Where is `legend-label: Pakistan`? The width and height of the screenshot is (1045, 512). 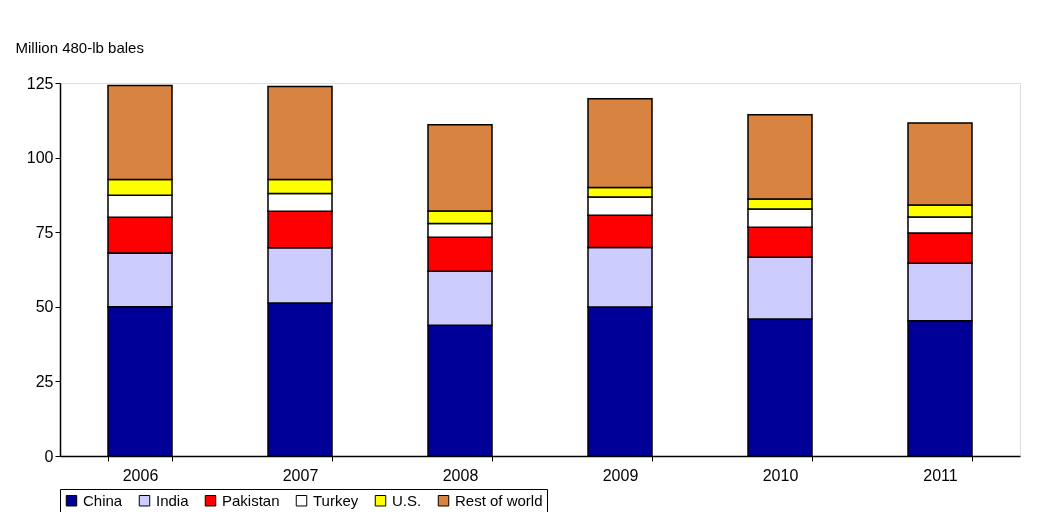
legend-label: Pakistan is located at coordinates (251, 500).